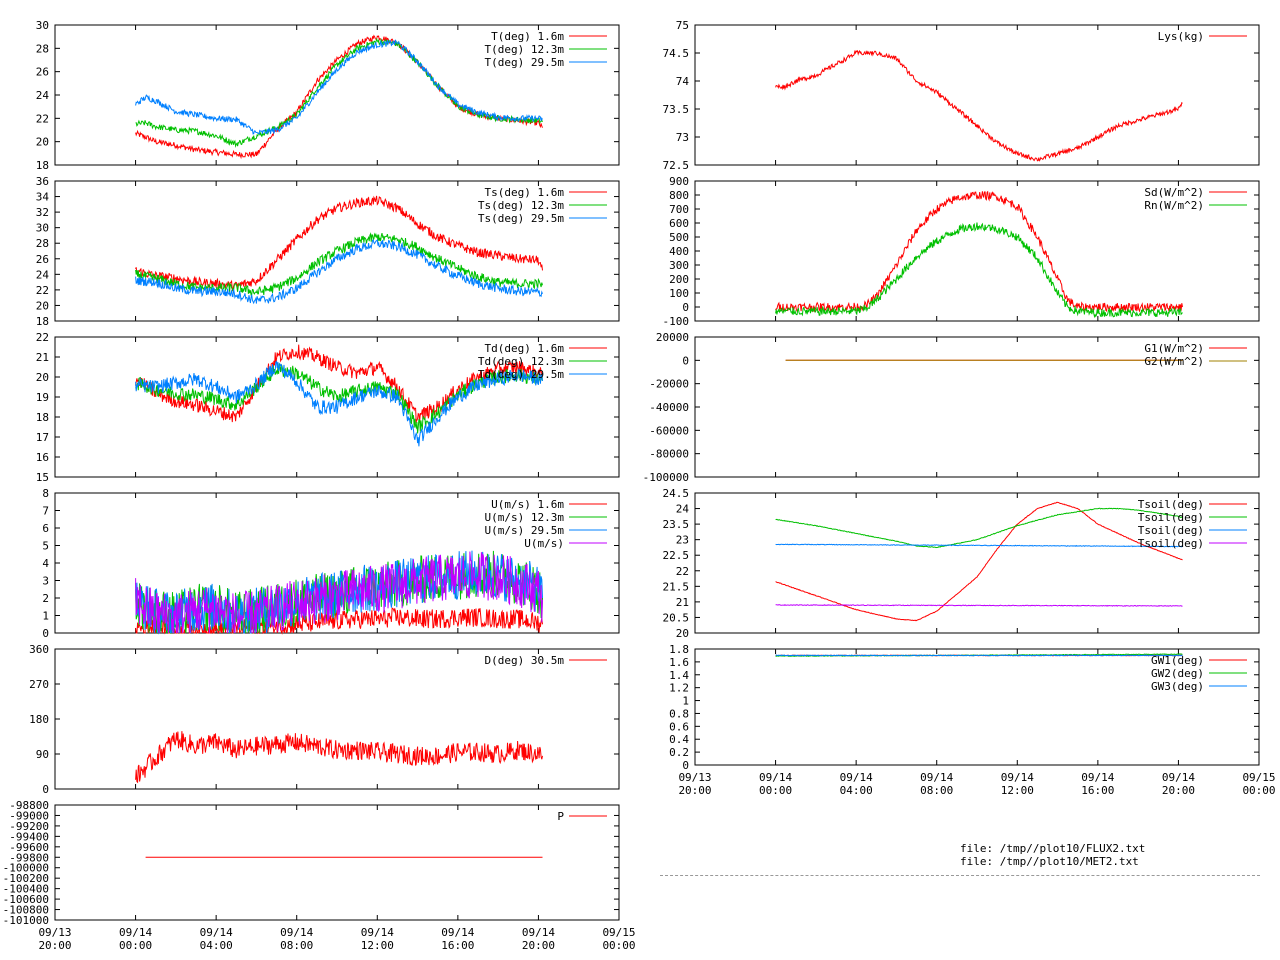 This screenshot has width=1280, height=960. Describe the element at coordinates (525, 530) in the screenshot. I see `legend-label: U(m/s) 29.5m` at that location.